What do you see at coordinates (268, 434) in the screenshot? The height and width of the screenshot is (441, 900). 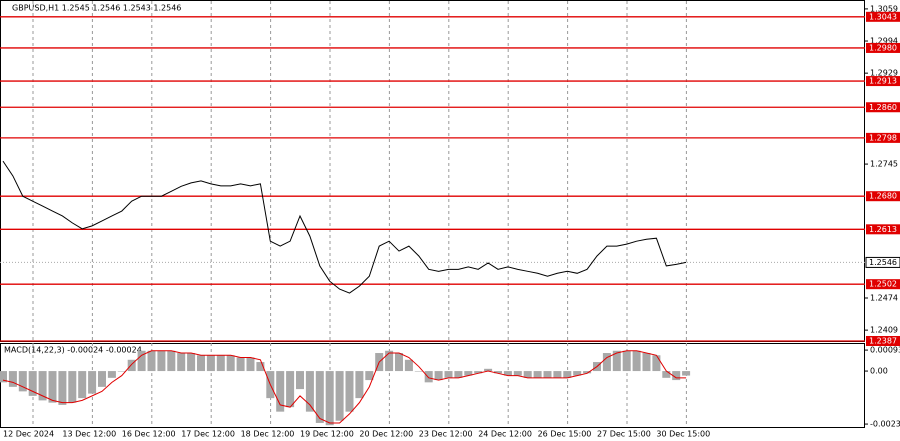 I see `x-tick-label: 18 Dec 12:00` at bounding box center [268, 434].